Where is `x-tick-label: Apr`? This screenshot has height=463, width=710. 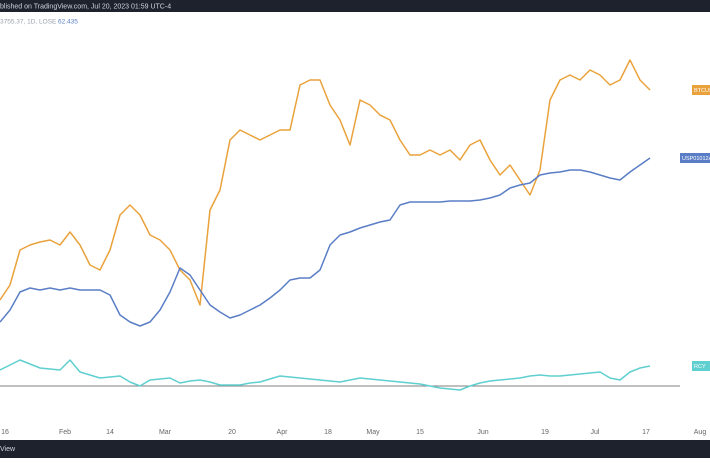
x-tick-label: Apr is located at coordinates (283, 432).